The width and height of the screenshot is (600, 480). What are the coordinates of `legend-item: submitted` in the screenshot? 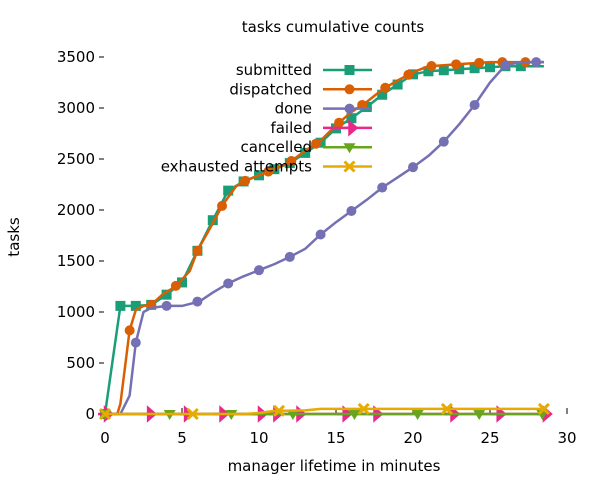 It's located at (304, 70).